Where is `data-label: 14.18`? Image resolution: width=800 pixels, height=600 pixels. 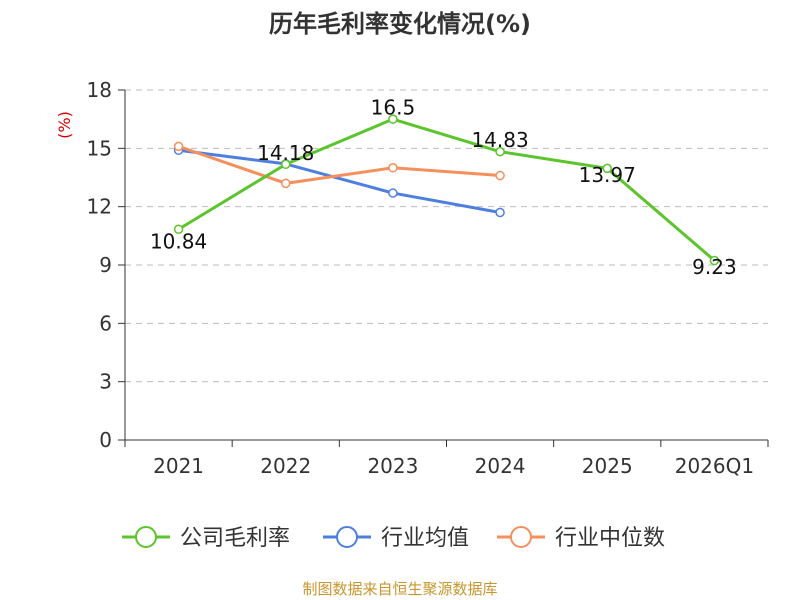 data-label: 14.18 is located at coordinates (285, 153).